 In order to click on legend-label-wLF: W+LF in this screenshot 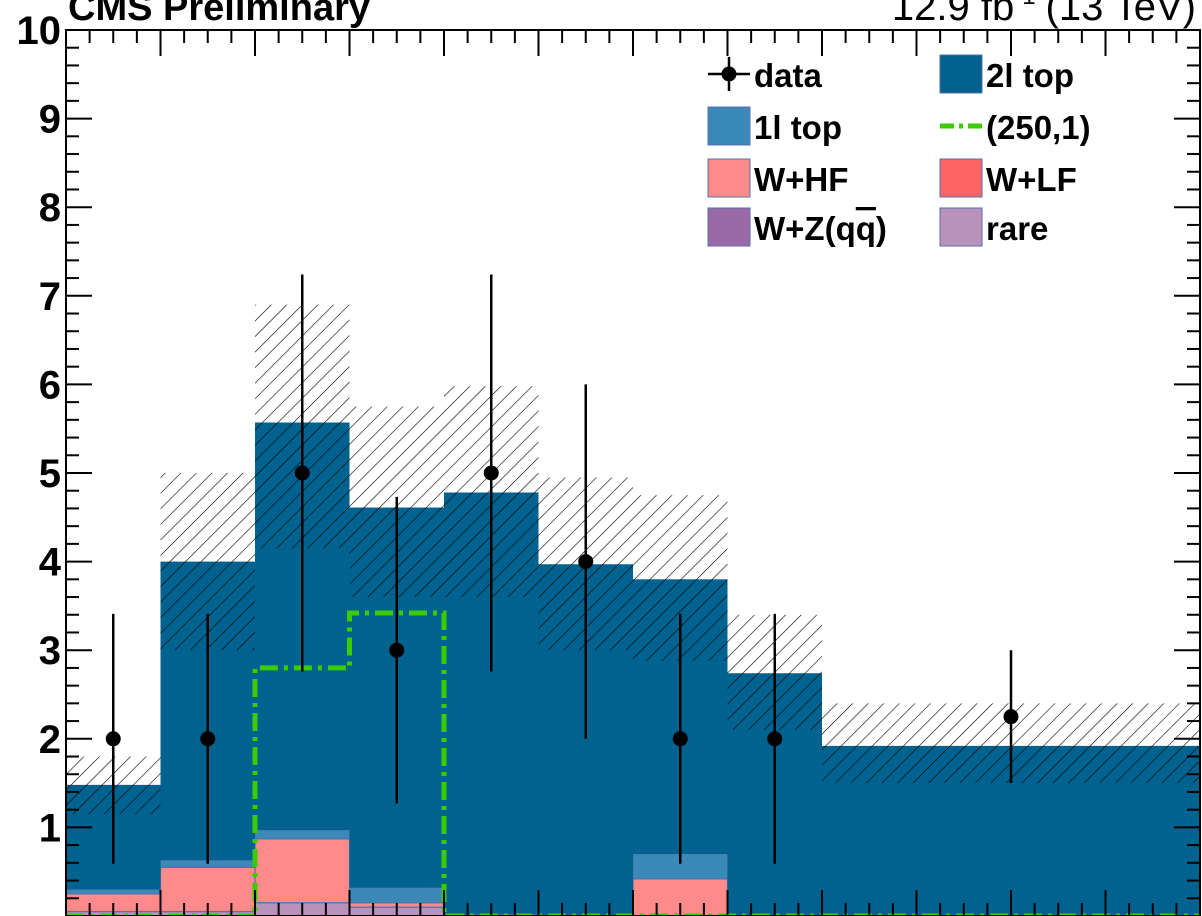, I will do `click(1031, 179)`.